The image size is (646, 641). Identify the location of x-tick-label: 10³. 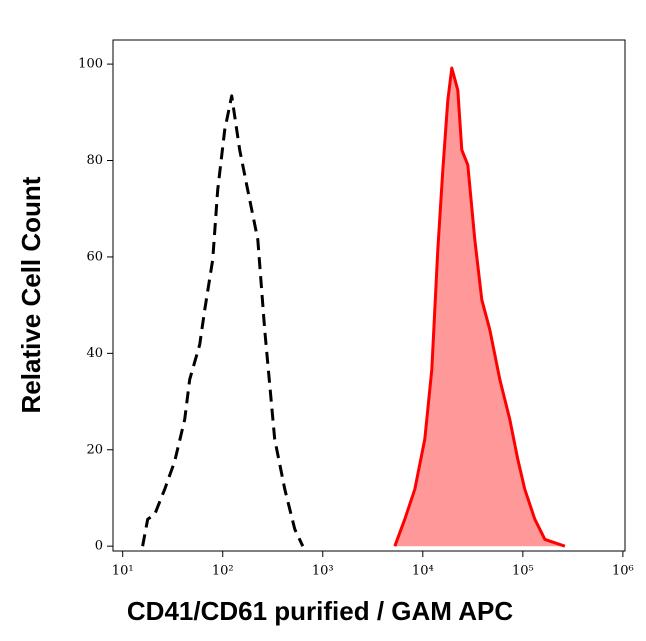
(323, 571).